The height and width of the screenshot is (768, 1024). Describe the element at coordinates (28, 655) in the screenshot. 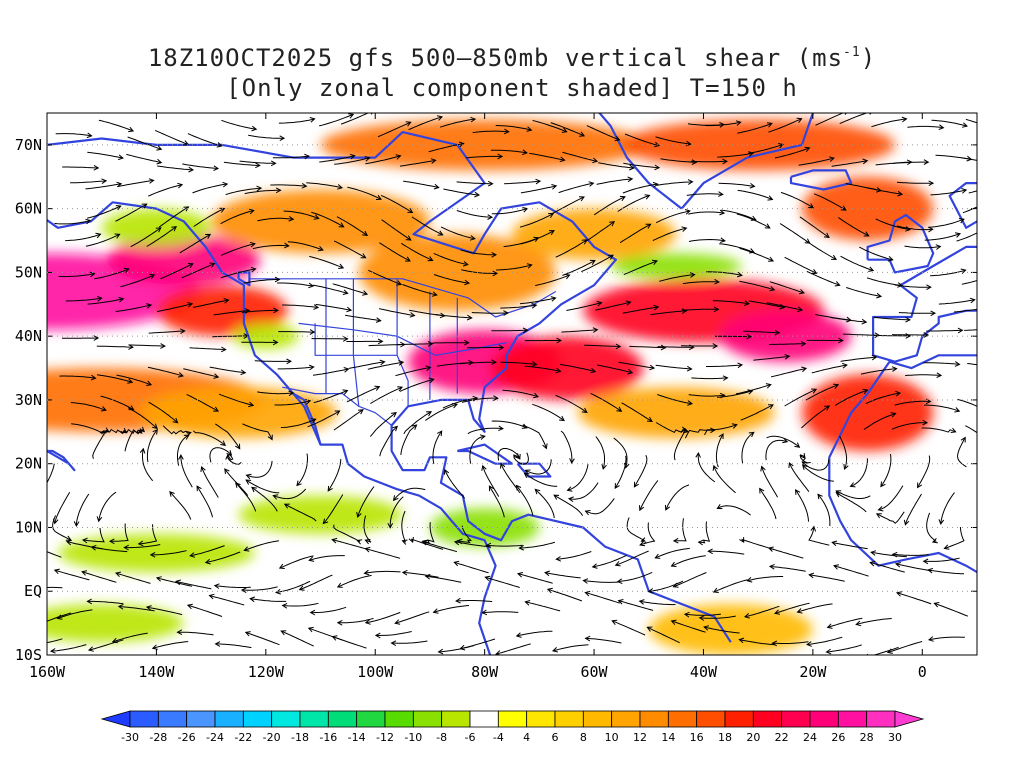

I see `lat-tick-label: 10S` at that location.